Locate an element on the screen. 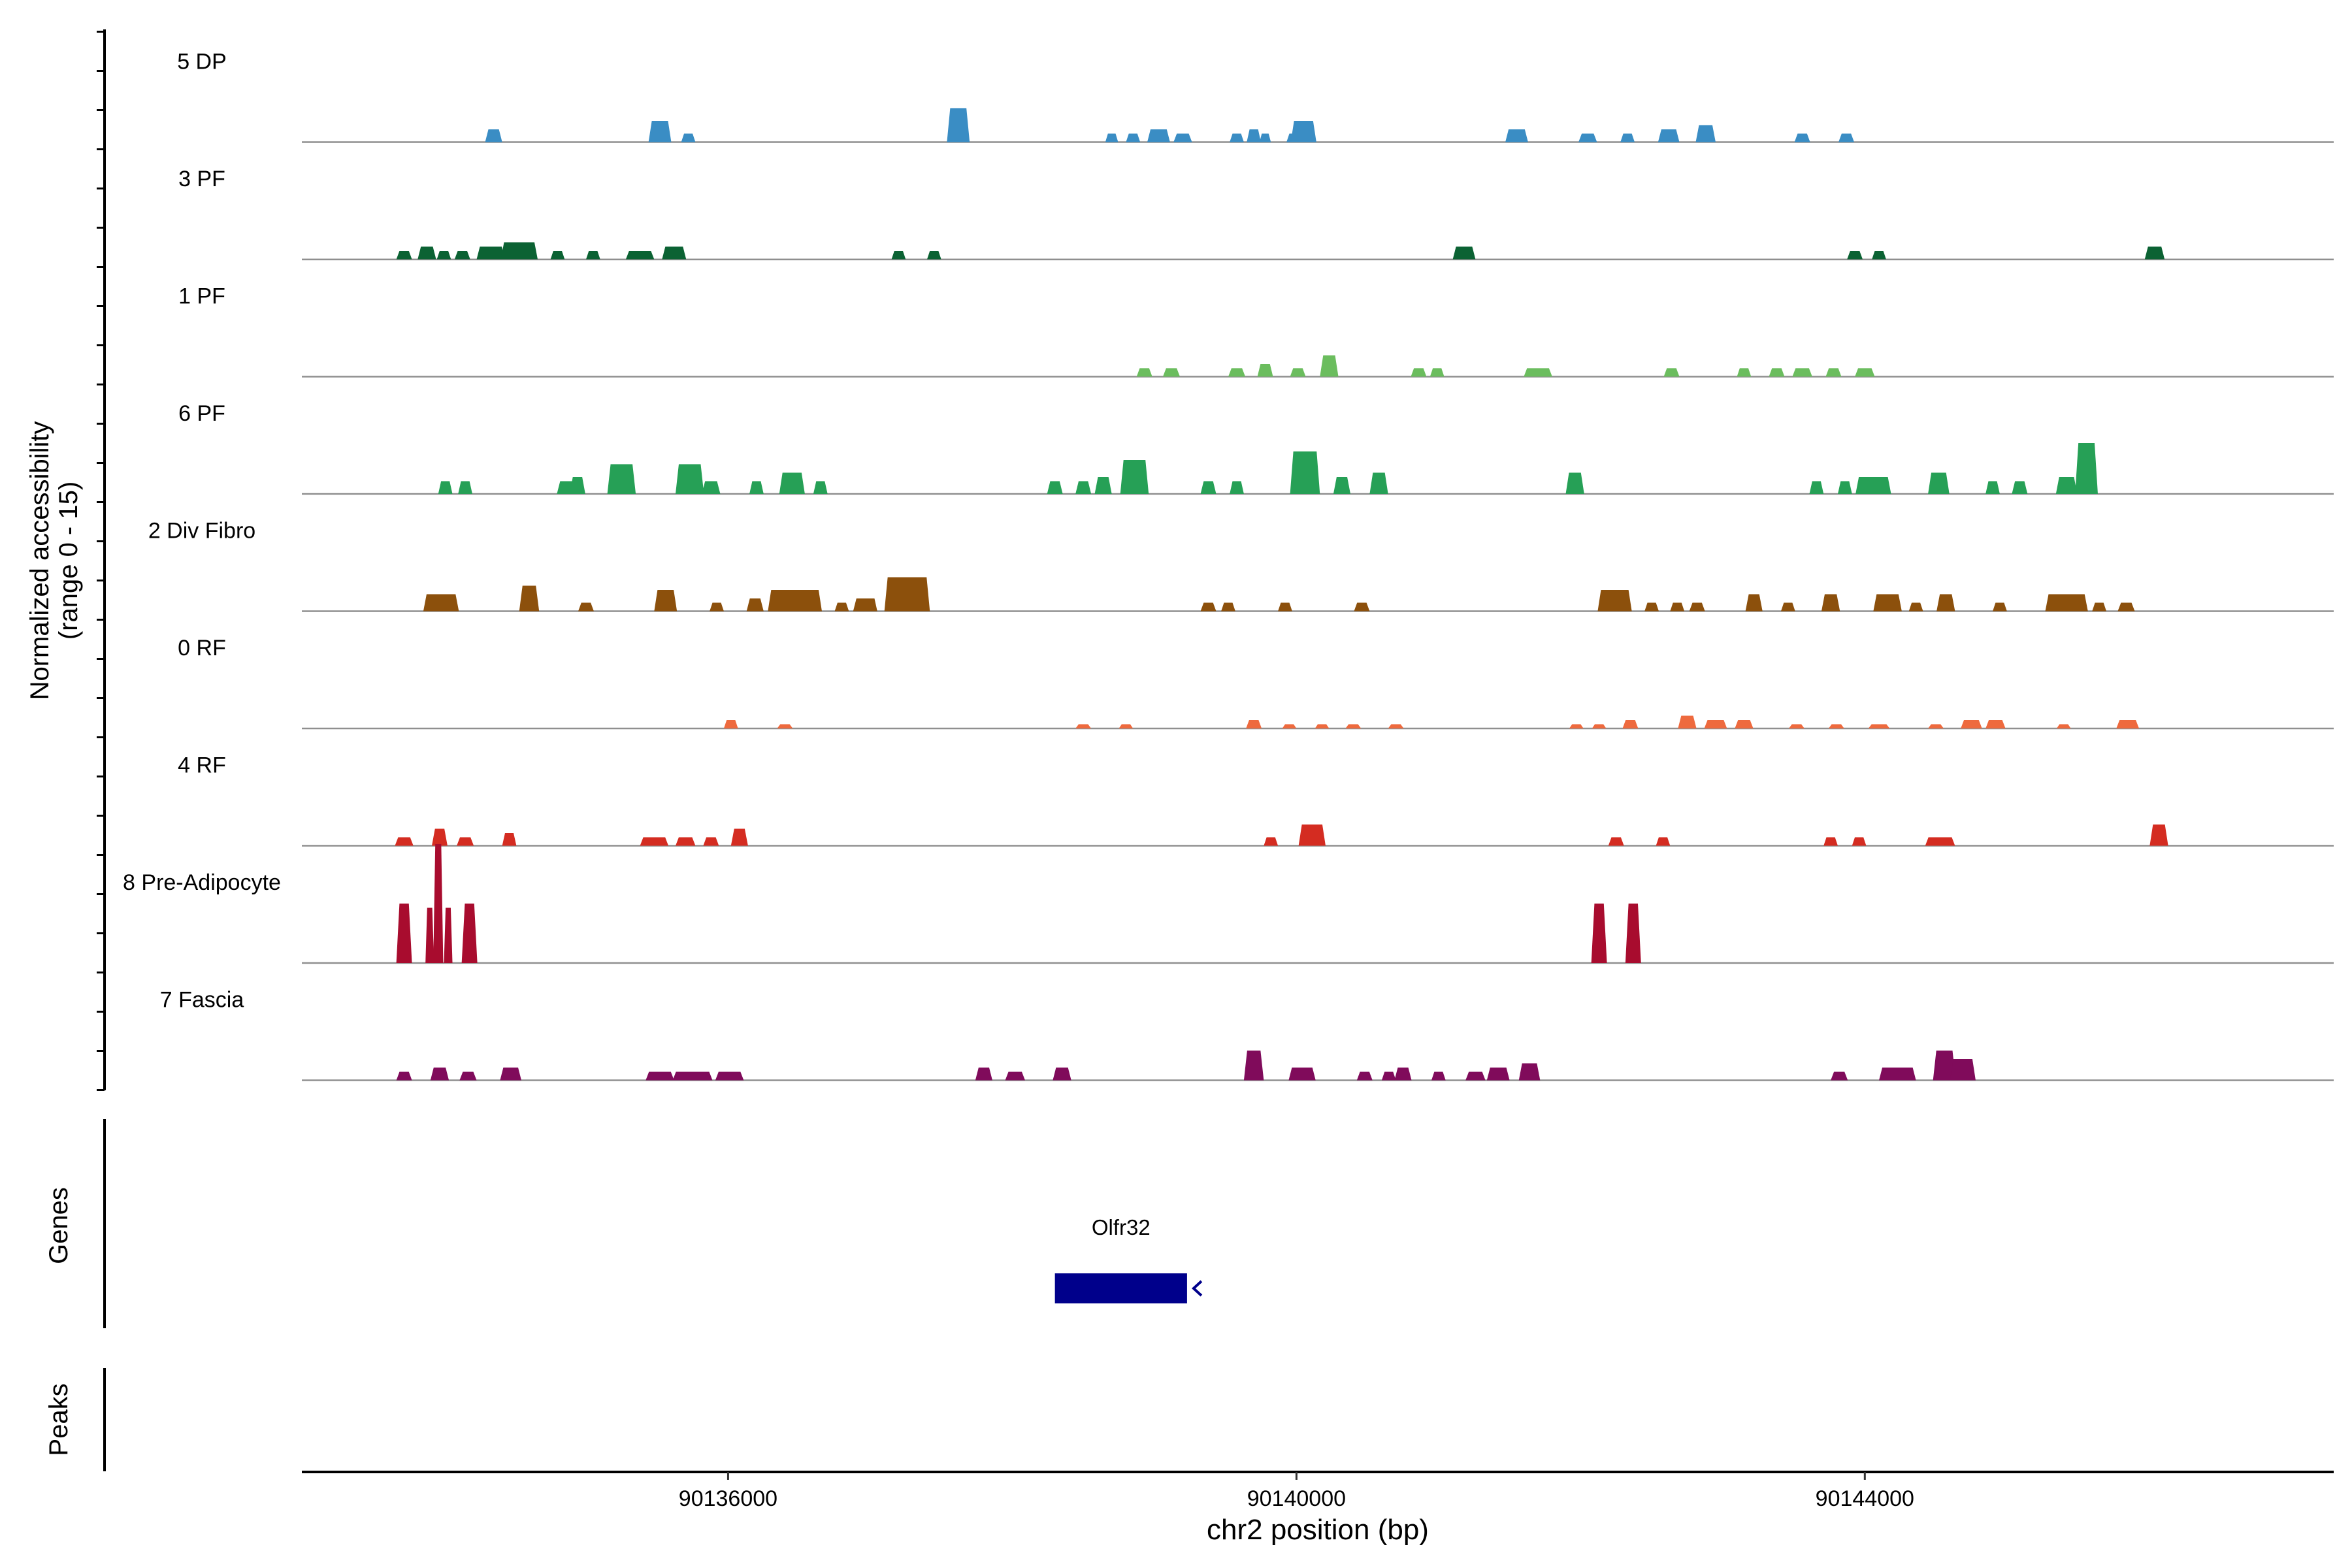 This screenshot has width=2352, height=1568. track-3-pf: 3 PF is located at coordinates (1256, 214).